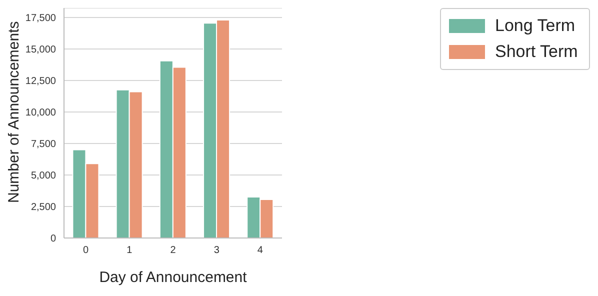 The width and height of the screenshot is (598, 296). I want to click on x-tick-label: 1, so click(129, 250).